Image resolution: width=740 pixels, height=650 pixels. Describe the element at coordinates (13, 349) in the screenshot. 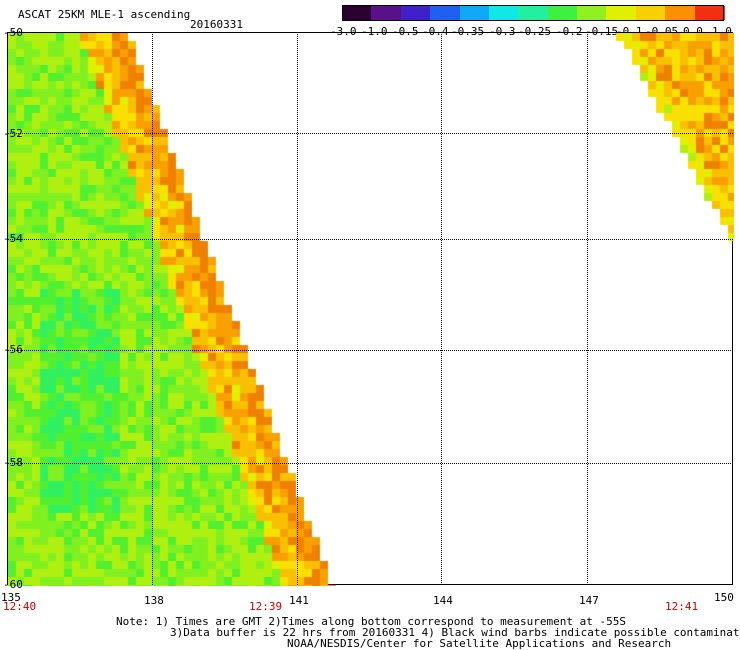

I see `lat-label: -56` at that location.